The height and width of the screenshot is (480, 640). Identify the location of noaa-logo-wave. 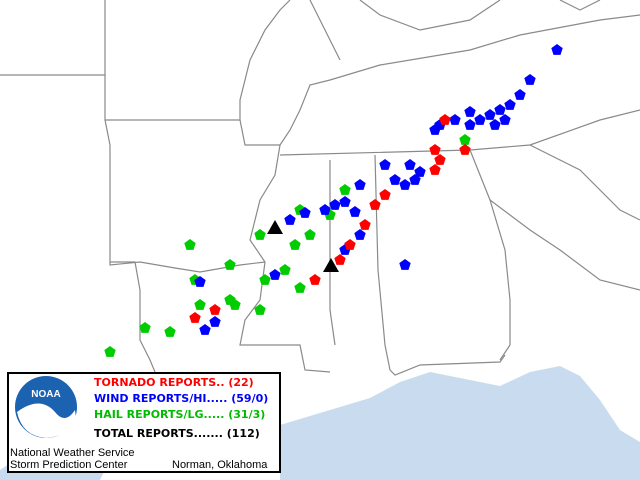
(46, 420).